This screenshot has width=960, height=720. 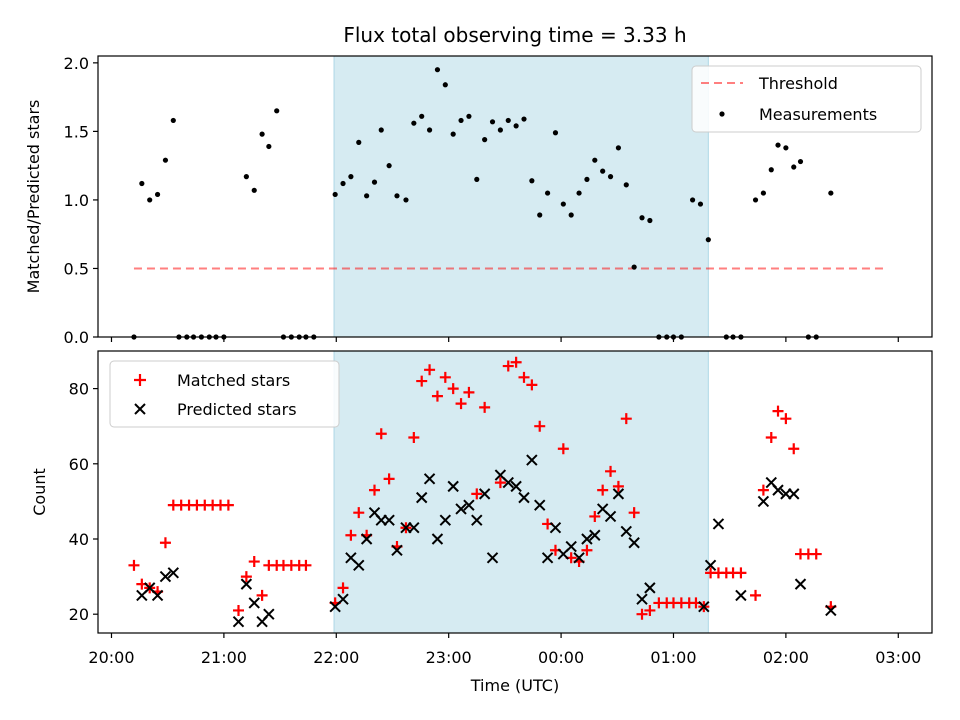 What do you see at coordinates (233, 380) in the screenshot?
I see `legend-matched-label: Matched stars` at bounding box center [233, 380].